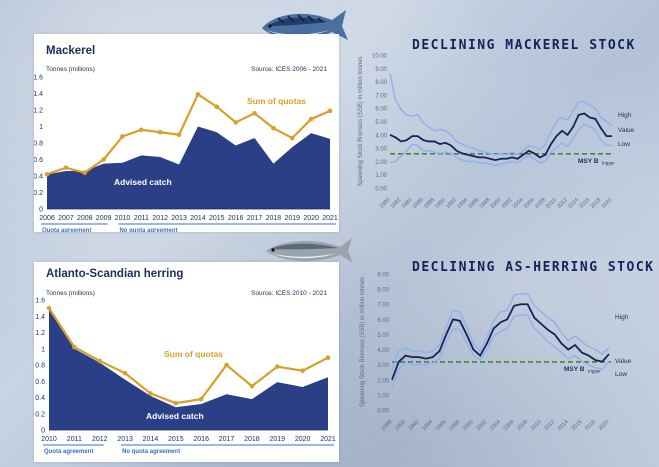 This screenshot has width=659, height=467. Describe the element at coordinates (40, 333) in the screenshot. I see `y-tick-label: 1.2` at that location.